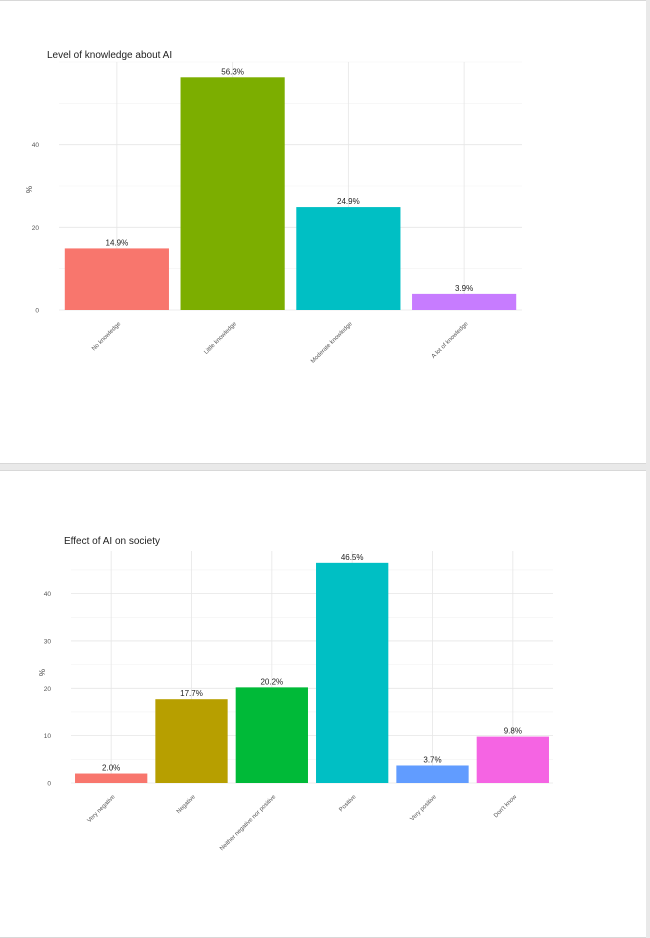 This screenshot has height=938, width=650. I want to click on data-label: 9.8%, so click(513, 731).